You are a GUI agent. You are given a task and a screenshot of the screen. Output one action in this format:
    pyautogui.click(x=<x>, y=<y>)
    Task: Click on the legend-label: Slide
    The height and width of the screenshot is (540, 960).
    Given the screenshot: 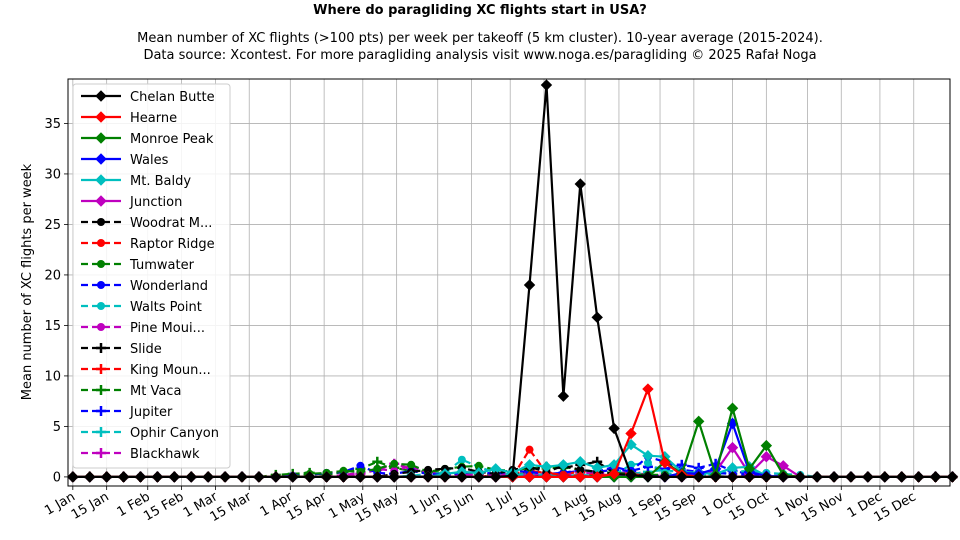 What is the action you would take?
    pyautogui.click(x=146, y=349)
    